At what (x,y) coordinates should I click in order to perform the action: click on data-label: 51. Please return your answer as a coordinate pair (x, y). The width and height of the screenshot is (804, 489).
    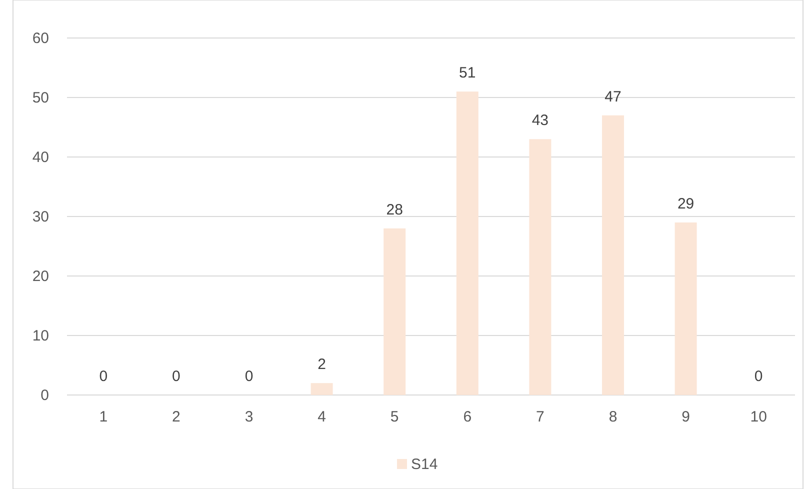
    Looking at the image, I should click on (467, 73).